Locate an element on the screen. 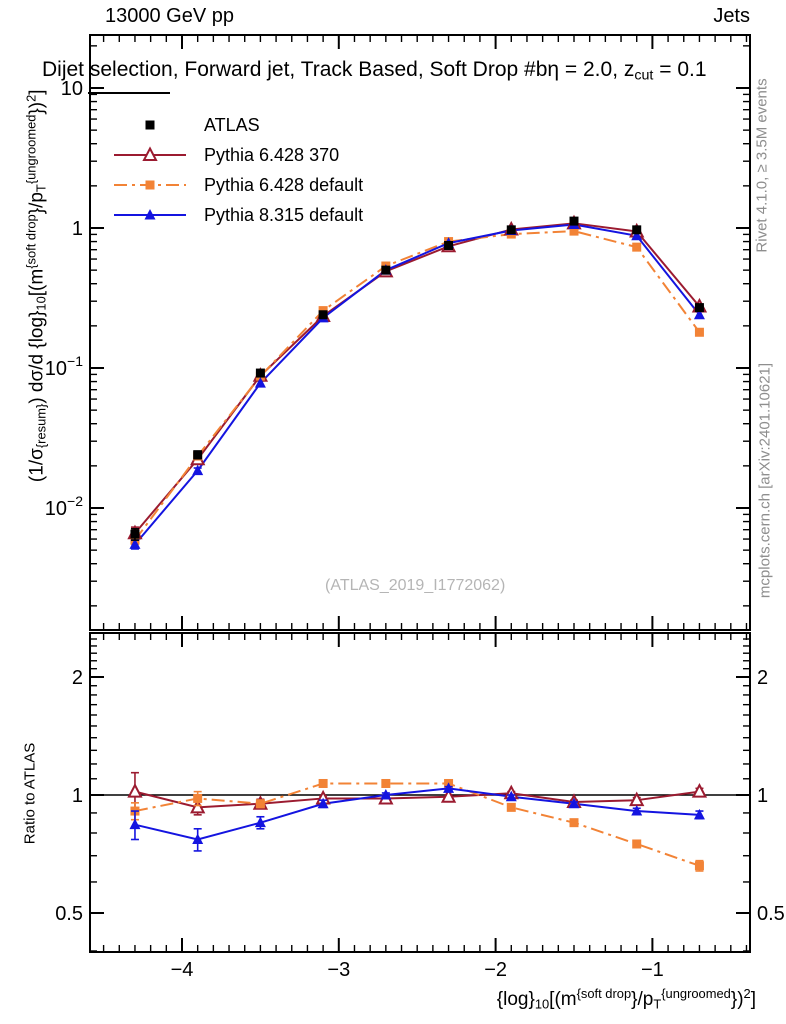 The width and height of the screenshot is (786, 1024). legend-item-pythia-6-428-370: Pythia 6.428 370 is located at coordinates (237, 155).